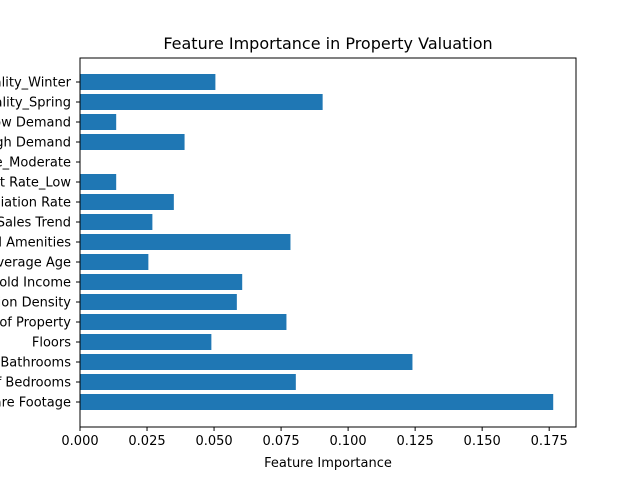 The image size is (640, 480). I want to click on y-tick-label: Median Household Income, so click(35, 283).